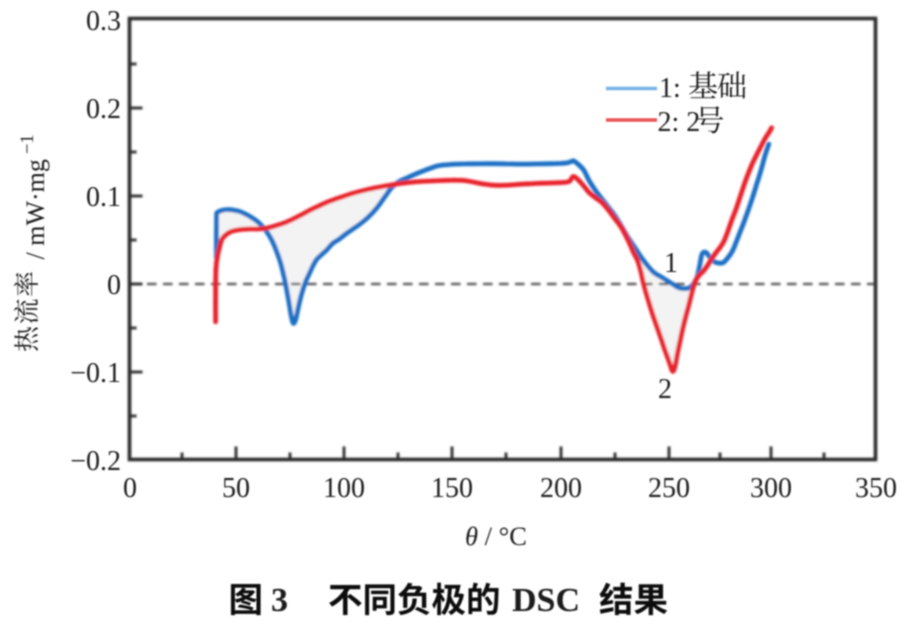  Describe the element at coordinates (103, 197) in the screenshot. I see `svg-text: 0.1` at that location.